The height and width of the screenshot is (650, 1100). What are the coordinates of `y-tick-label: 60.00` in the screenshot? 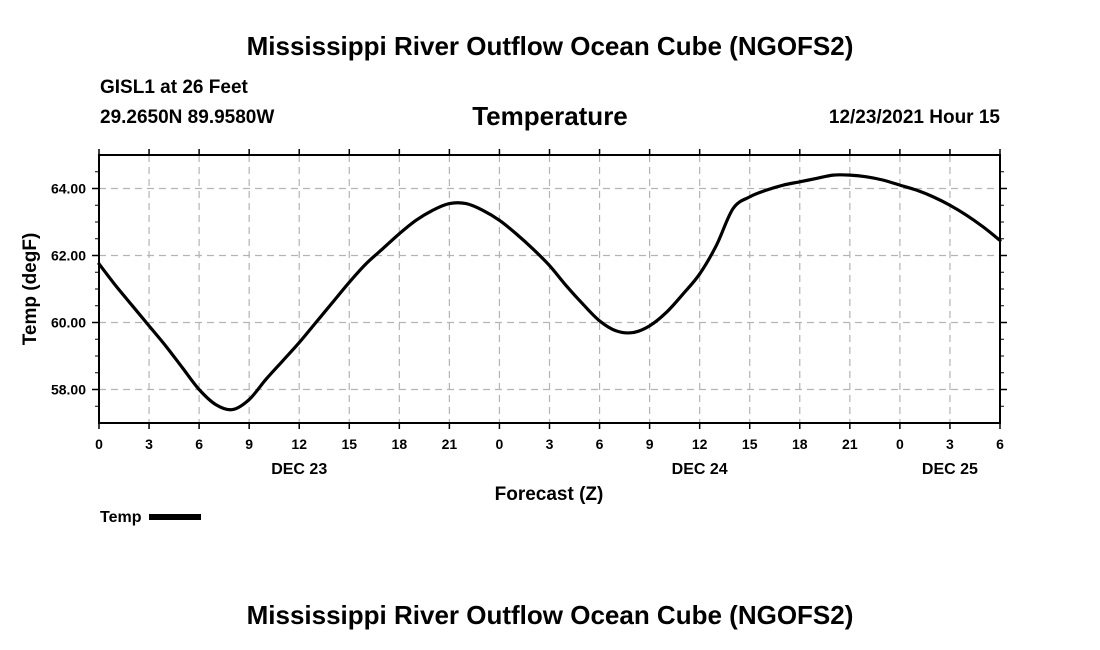 It's located at (68, 323).